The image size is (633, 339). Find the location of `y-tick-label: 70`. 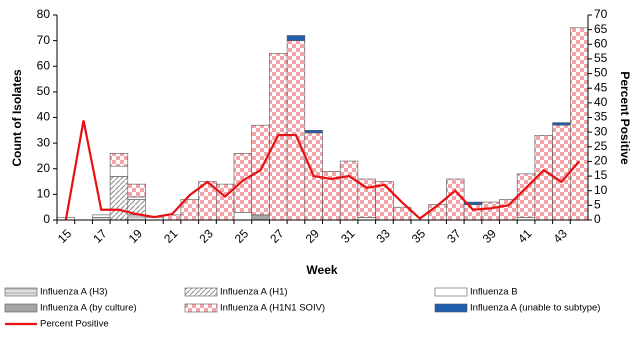

y-tick-label: 70 is located at coordinates (44, 40).